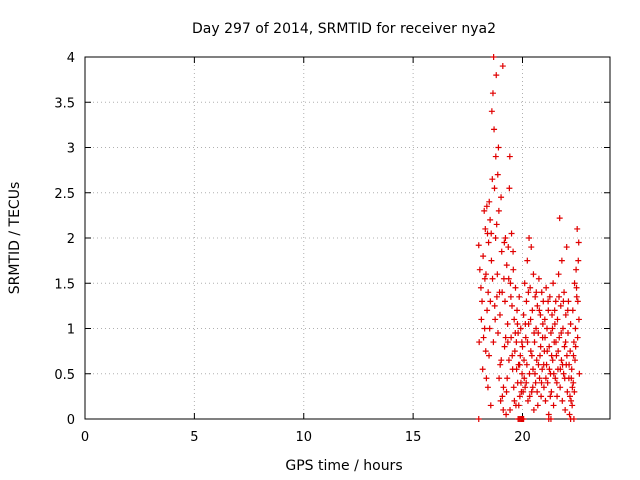 This screenshot has height=480, width=640. Describe the element at coordinates (64, 284) in the screenshot. I see `y-tick-label: 1.5` at that location.